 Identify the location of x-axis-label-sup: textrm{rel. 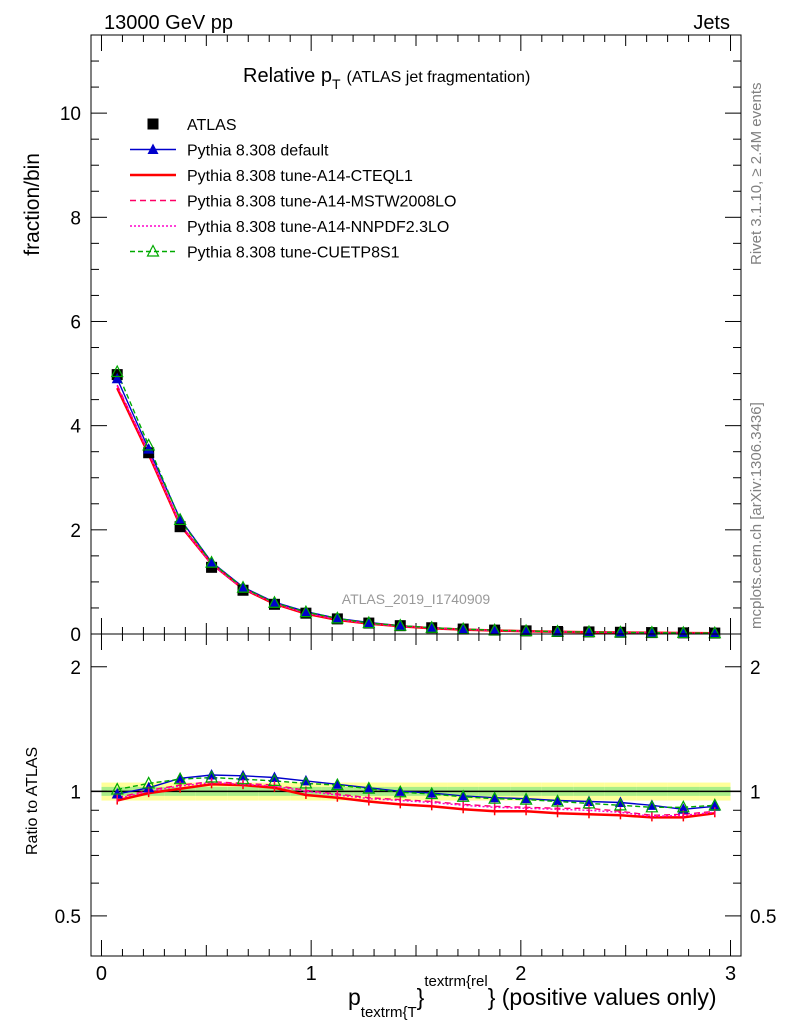
(455, 981).